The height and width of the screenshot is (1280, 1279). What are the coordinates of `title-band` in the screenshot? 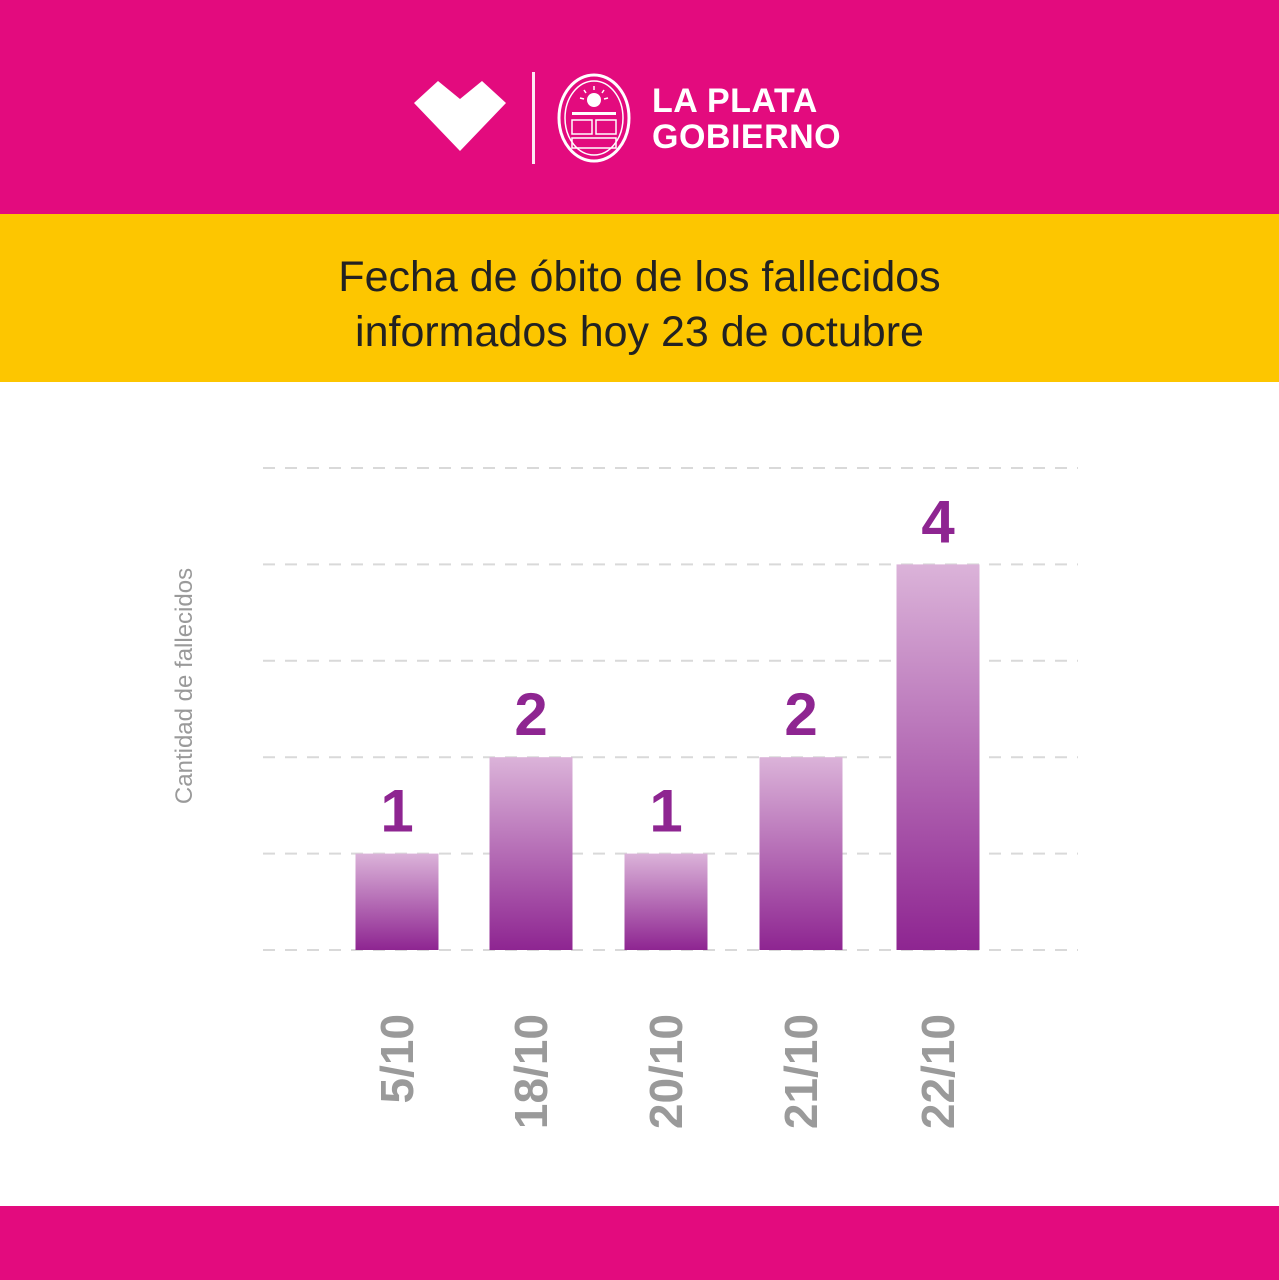 It's located at (639, 298).